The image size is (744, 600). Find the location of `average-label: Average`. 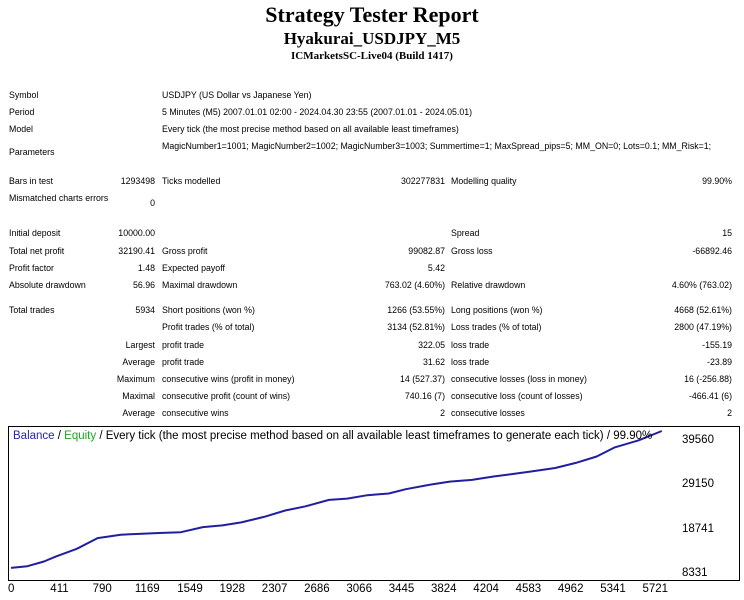

average-label: Average is located at coordinates (138, 362).